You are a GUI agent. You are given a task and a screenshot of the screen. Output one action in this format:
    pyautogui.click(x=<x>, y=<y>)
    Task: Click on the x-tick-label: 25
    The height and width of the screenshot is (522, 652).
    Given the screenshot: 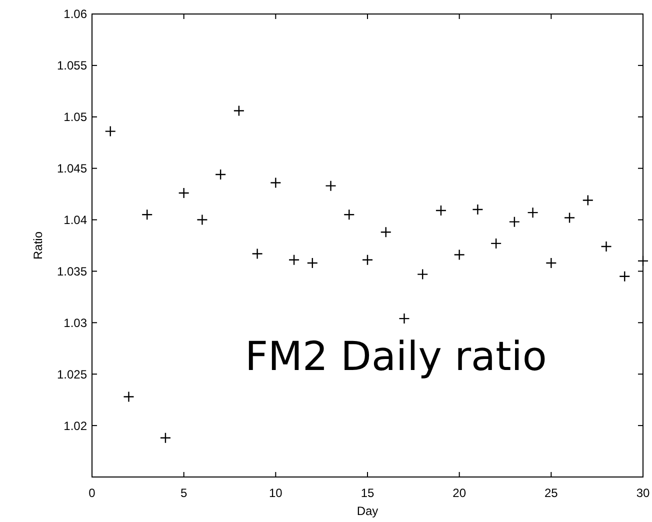 What is the action you would take?
    pyautogui.click(x=551, y=493)
    